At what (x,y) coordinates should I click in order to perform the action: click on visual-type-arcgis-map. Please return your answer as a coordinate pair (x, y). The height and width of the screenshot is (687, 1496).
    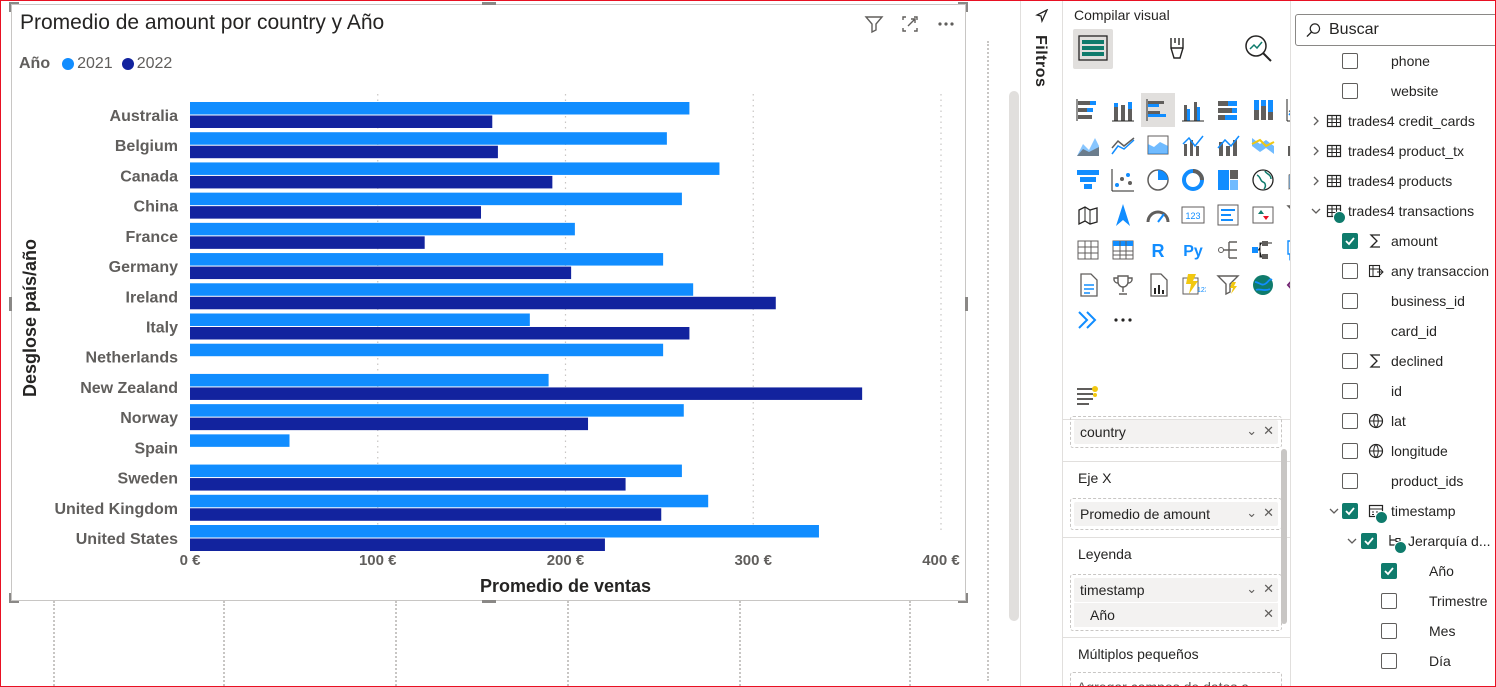
    Looking at the image, I should click on (1263, 285).